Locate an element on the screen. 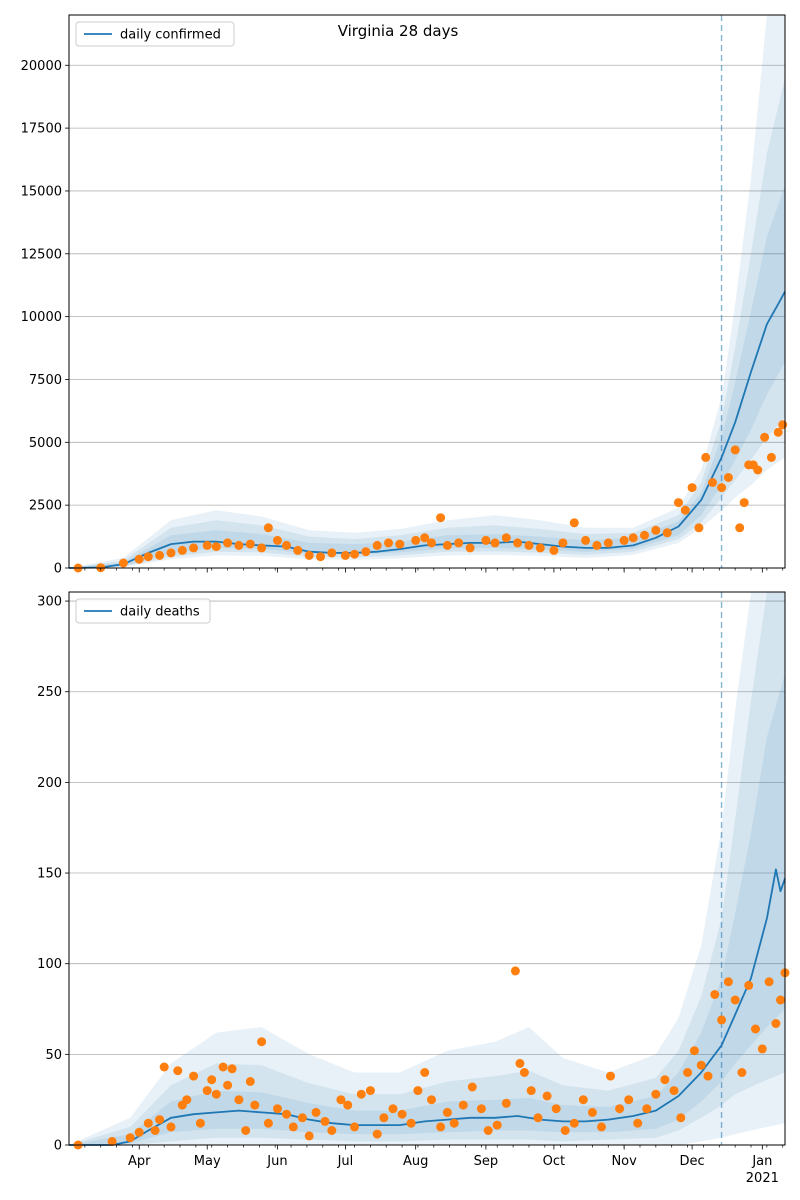 The height and width of the screenshot is (1200, 800). y-tick-label: 7500 is located at coordinates (45, 380).